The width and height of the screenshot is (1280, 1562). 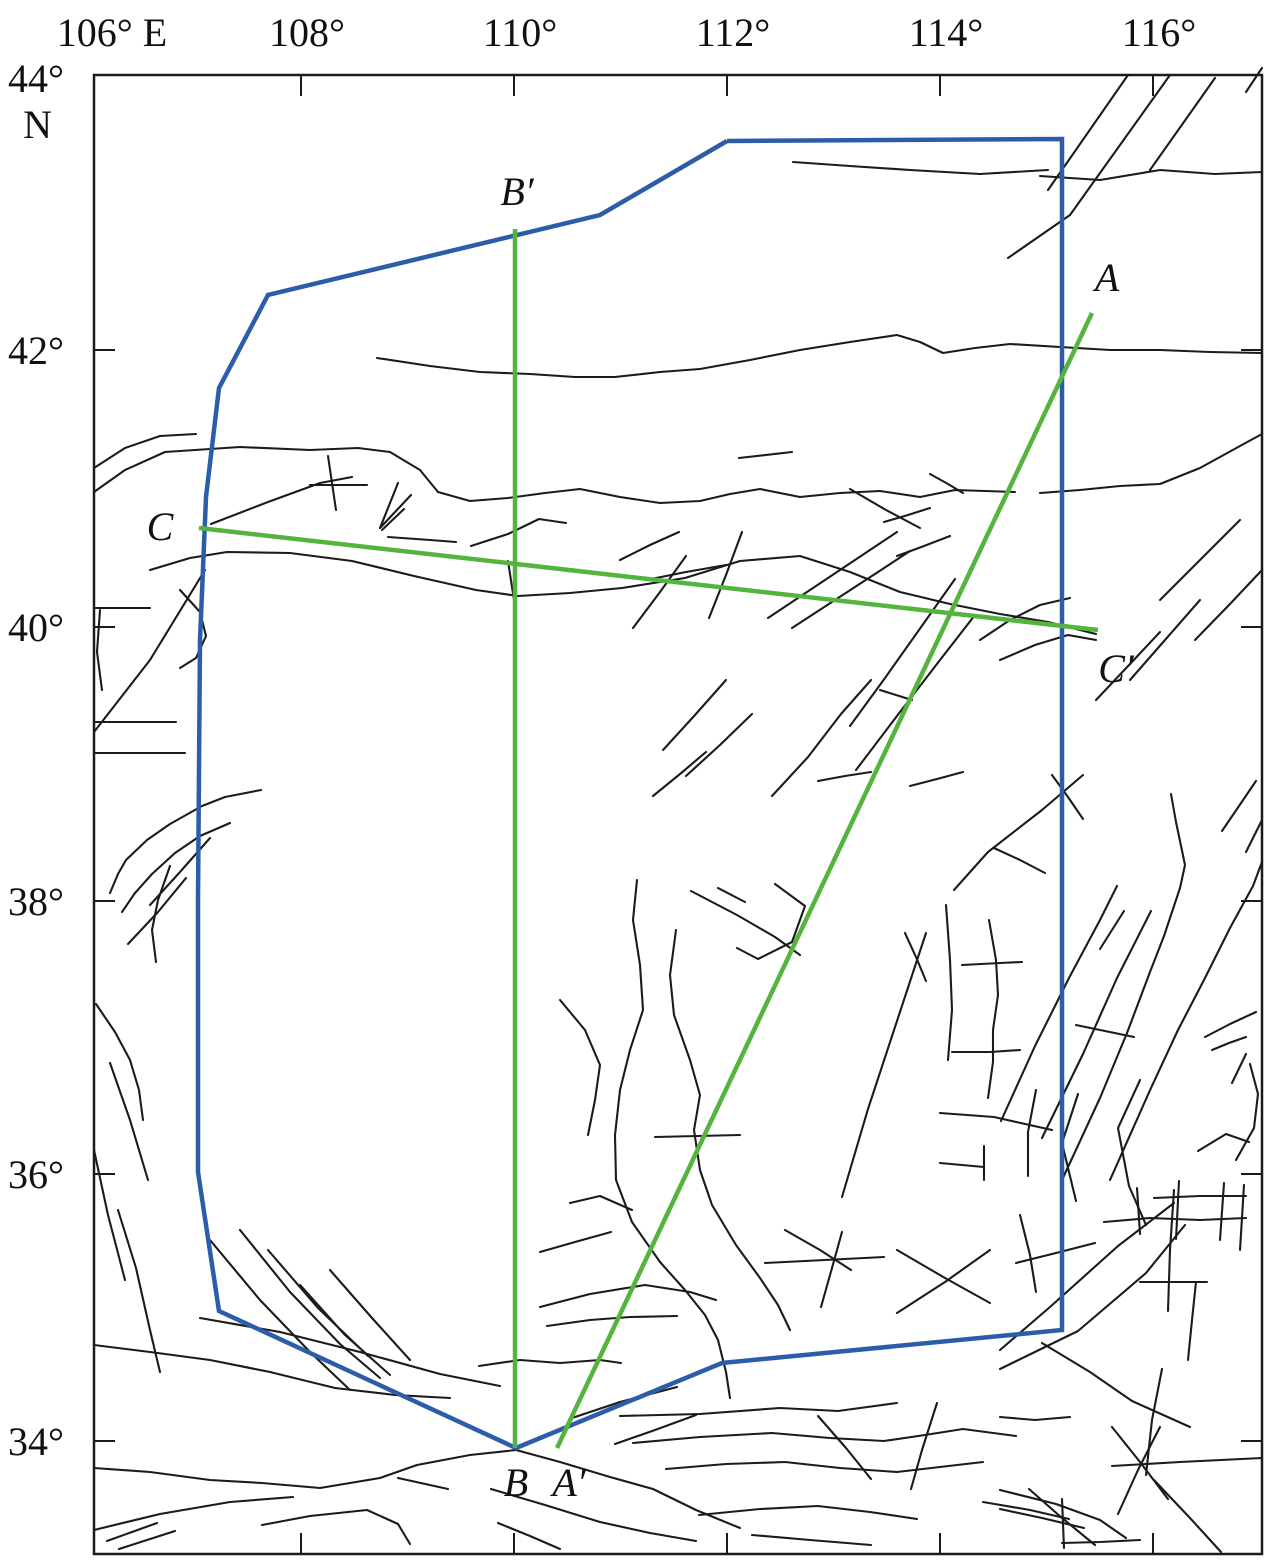 What do you see at coordinates (307, 32) in the screenshot?
I see `top-axis-label: 108°` at bounding box center [307, 32].